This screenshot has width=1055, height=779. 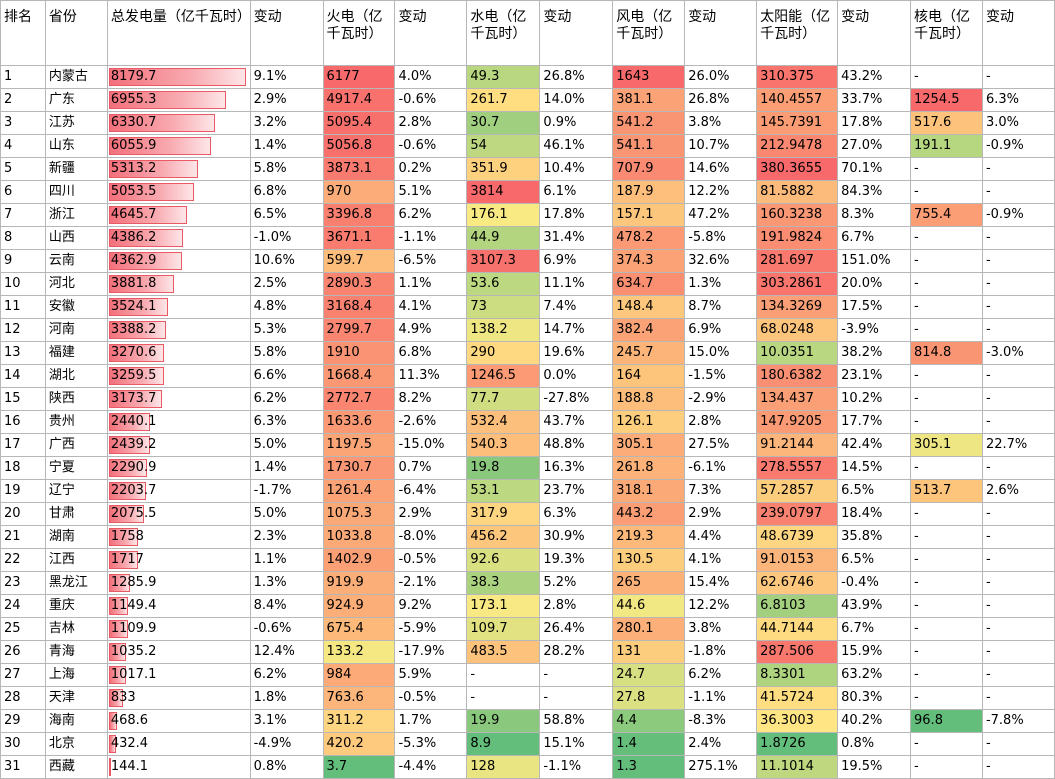 I want to click on cell-hydro: 19.9, so click(x=503, y=721).